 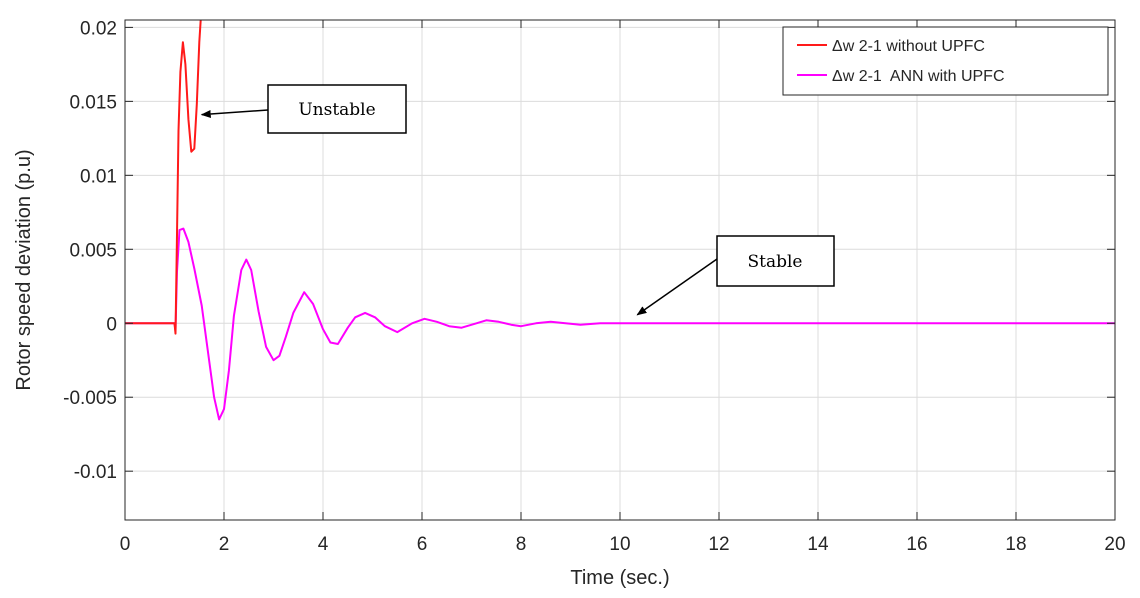 What do you see at coordinates (234, 114) in the screenshot?
I see `annotation-unstable-arrow` at bounding box center [234, 114].